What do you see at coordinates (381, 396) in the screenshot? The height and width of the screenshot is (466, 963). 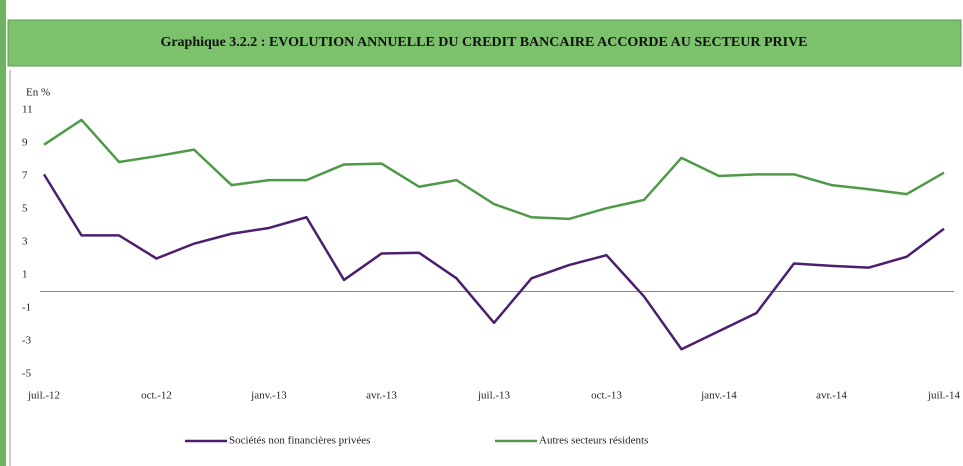 I see `x-tick-label: avr.-13` at bounding box center [381, 396].